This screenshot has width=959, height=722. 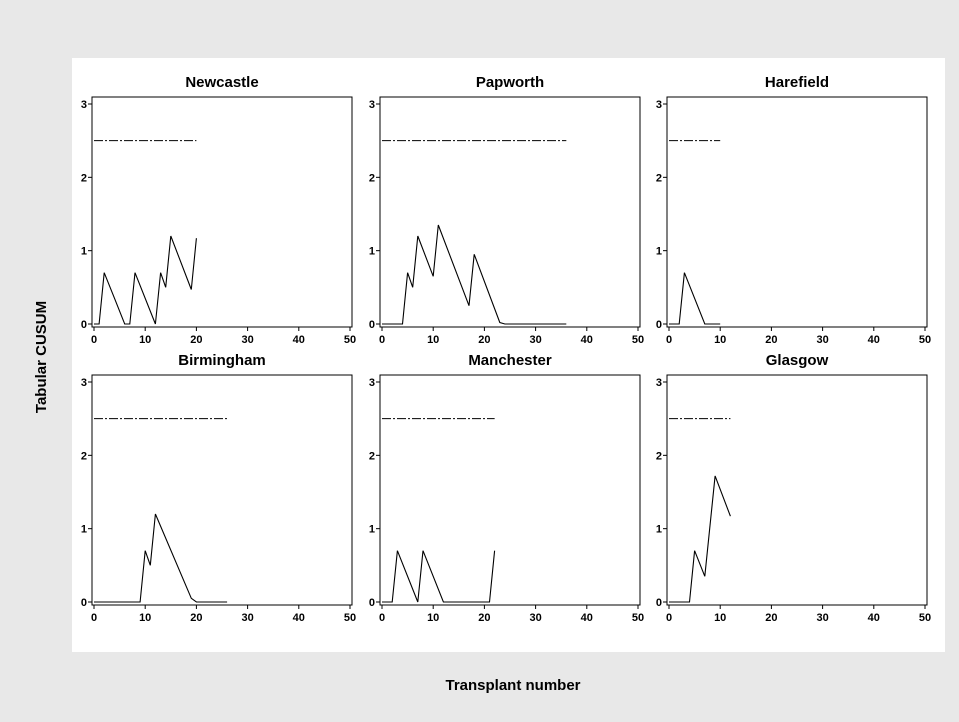 I want to click on panel-title: Papworth, so click(x=510, y=82).